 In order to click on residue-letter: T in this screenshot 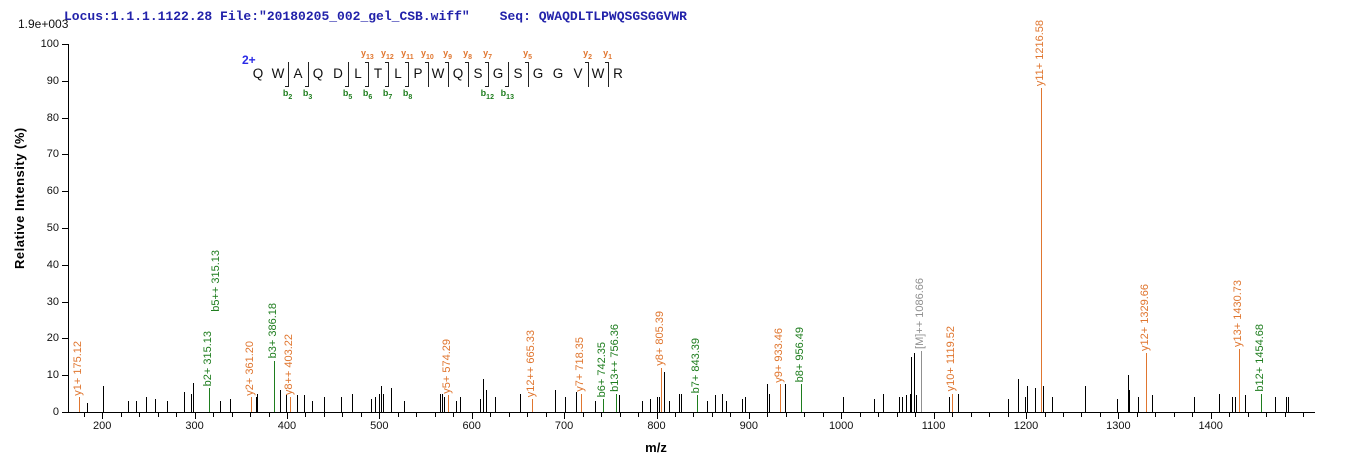, I will do `click(378, 73)`.